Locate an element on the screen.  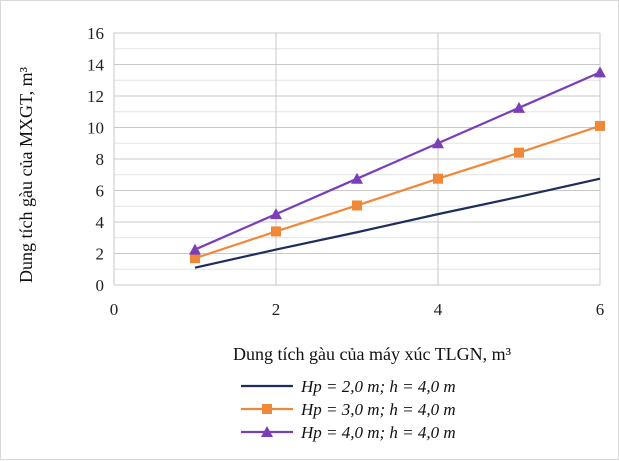
x-tick-label: 2 is located at coordinates (276, 309).